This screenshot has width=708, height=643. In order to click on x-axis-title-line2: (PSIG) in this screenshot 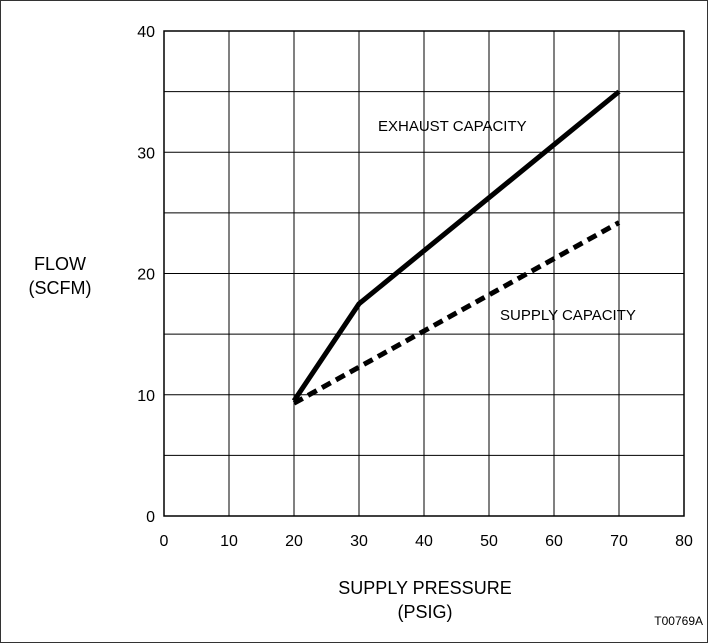, I will do `click(424, 612)`.